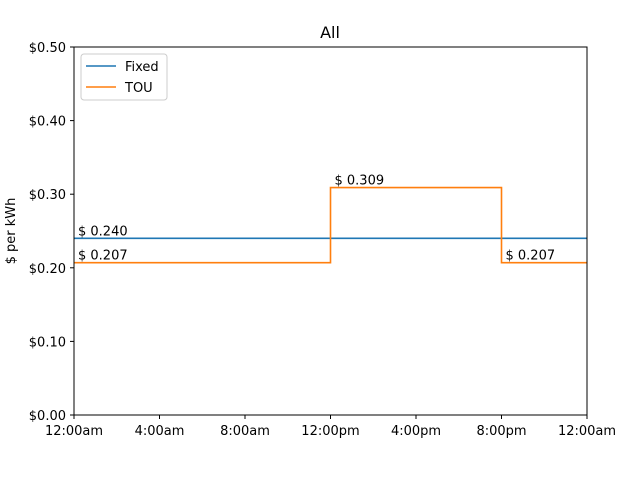  What do you see at coordinates (501, 431) in the screenshot?
I see `x-tick-label: 8:00pm` at bounding box center [501, 431].